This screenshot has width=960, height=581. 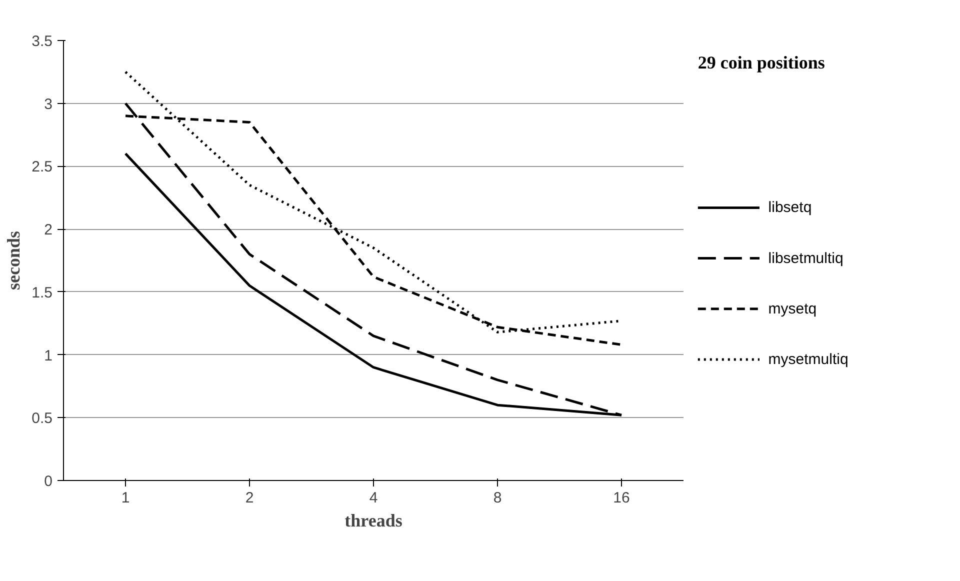 I want to click on x-tick-label: 8, so click(x=497, y=498).